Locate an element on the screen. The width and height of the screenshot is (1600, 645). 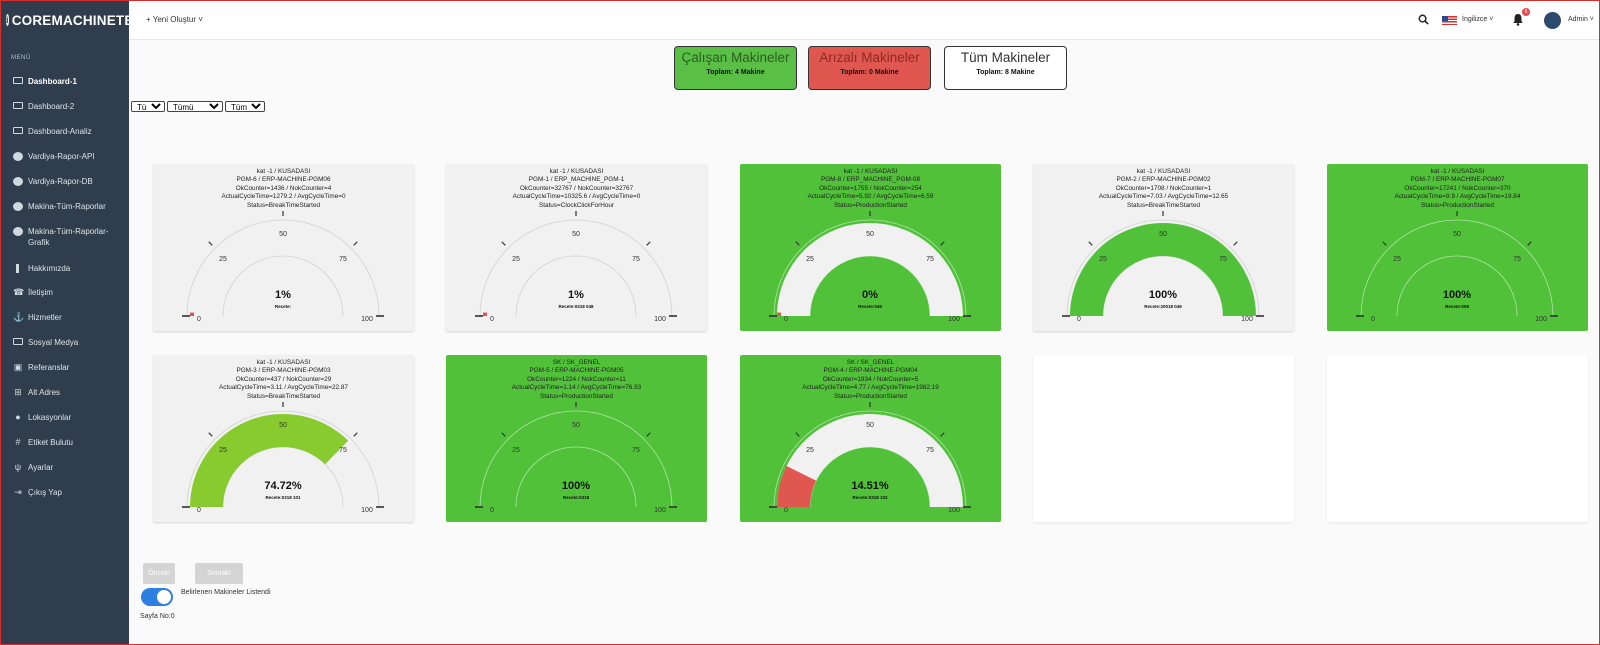
working-machines-box: Çalışan Makineler Toplam: 4 Makine is located at coordinates (735, 68).